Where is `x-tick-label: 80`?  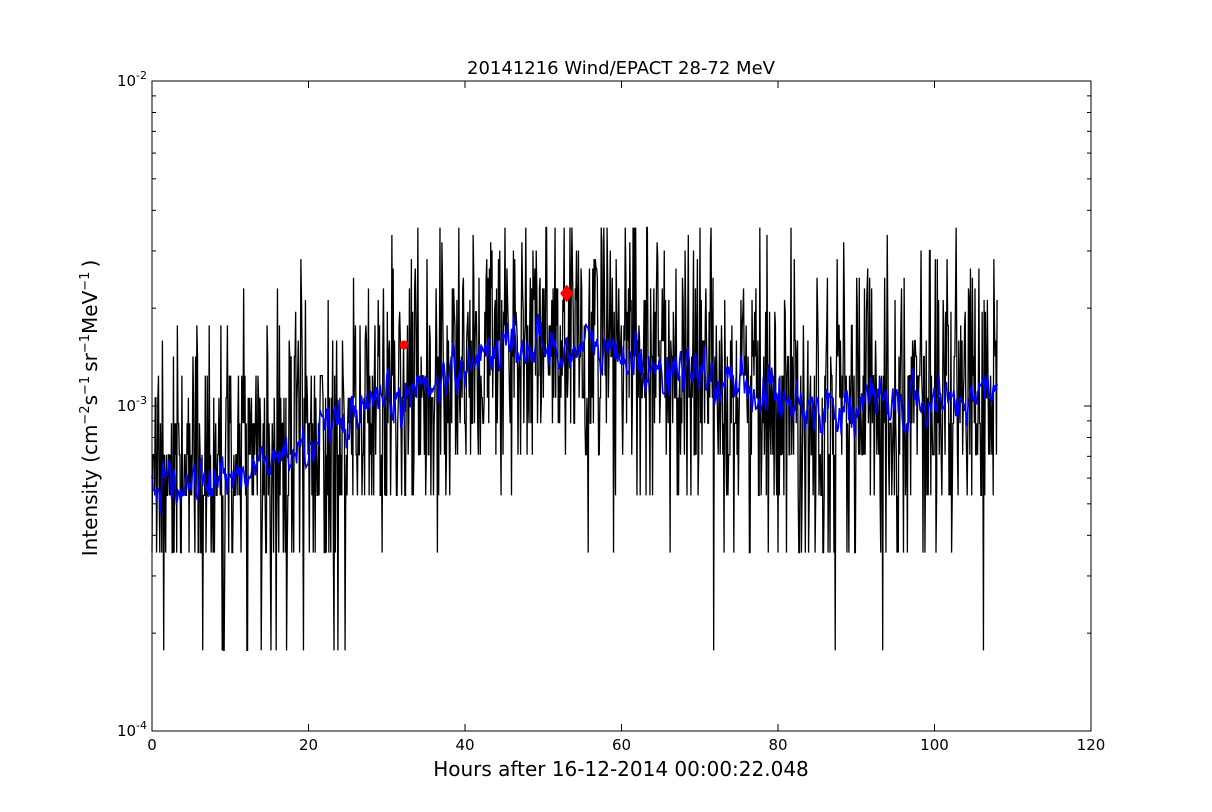 x-tick-label: 80 is located at coordinates (777, 745).